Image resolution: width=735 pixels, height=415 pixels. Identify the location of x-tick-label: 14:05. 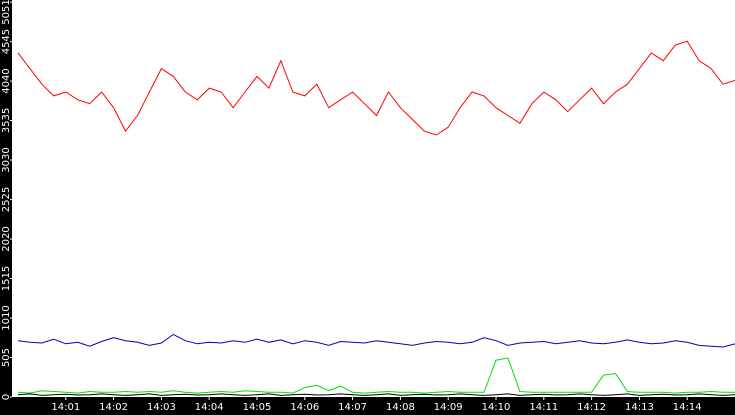
(257, 407).